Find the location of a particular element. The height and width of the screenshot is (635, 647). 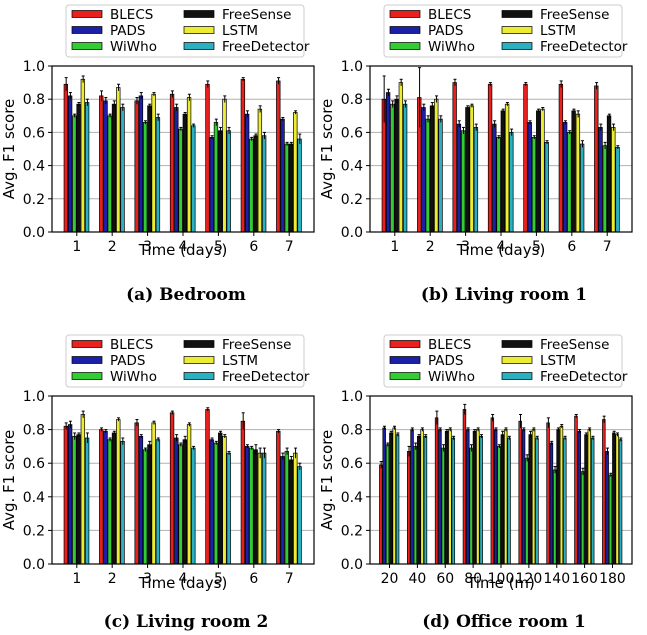

y-tick-label: 0.2 is located at coordinates (34, 531).